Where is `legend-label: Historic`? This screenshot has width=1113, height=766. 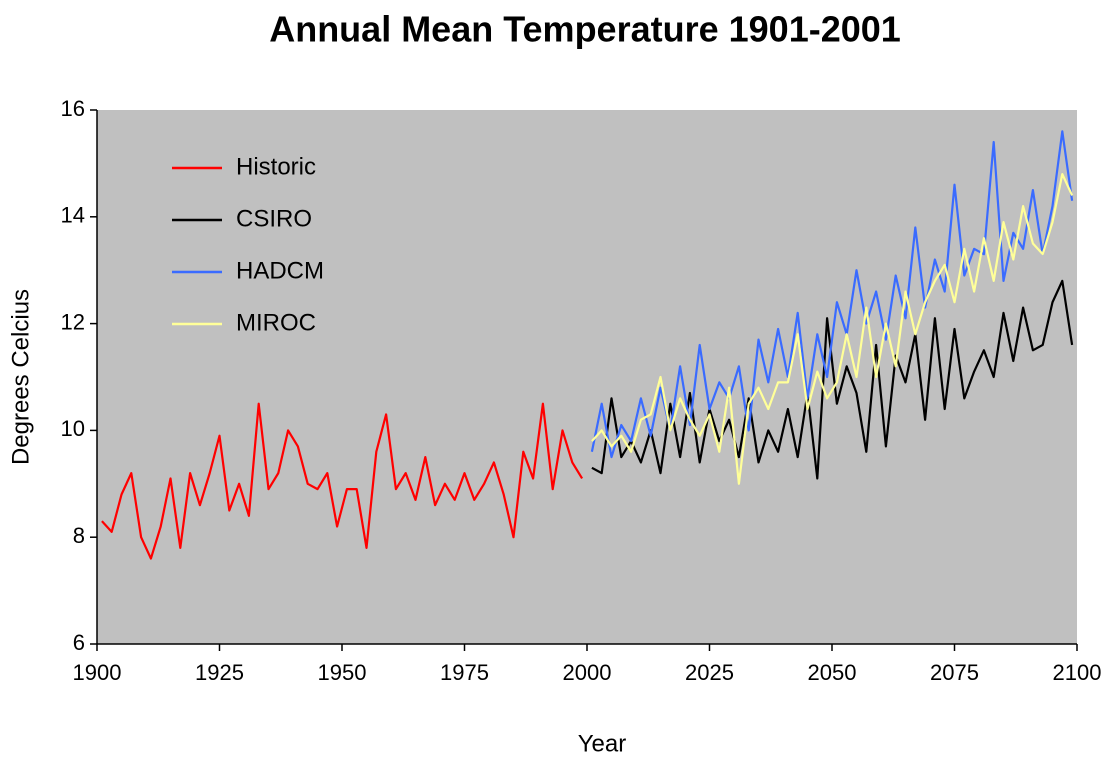
legend-label: Historic is located at coordinates (276, 166).